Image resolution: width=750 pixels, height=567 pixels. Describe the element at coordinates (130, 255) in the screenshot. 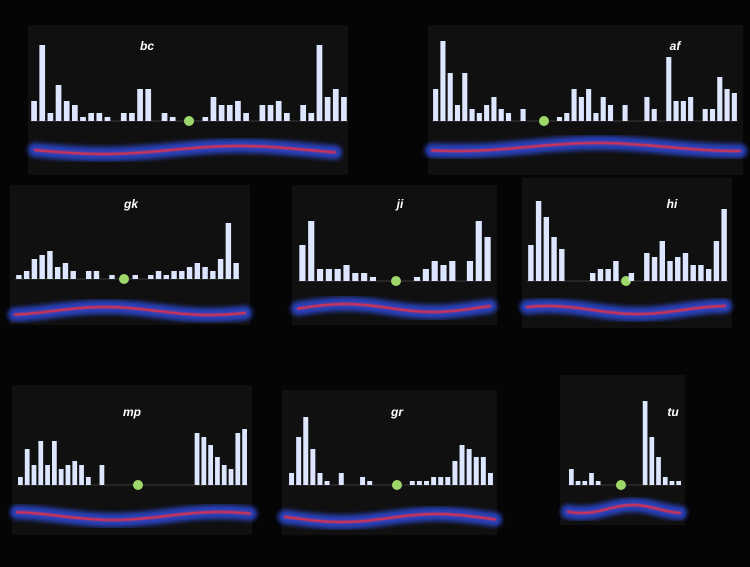

I see `panel: gk` at that location.